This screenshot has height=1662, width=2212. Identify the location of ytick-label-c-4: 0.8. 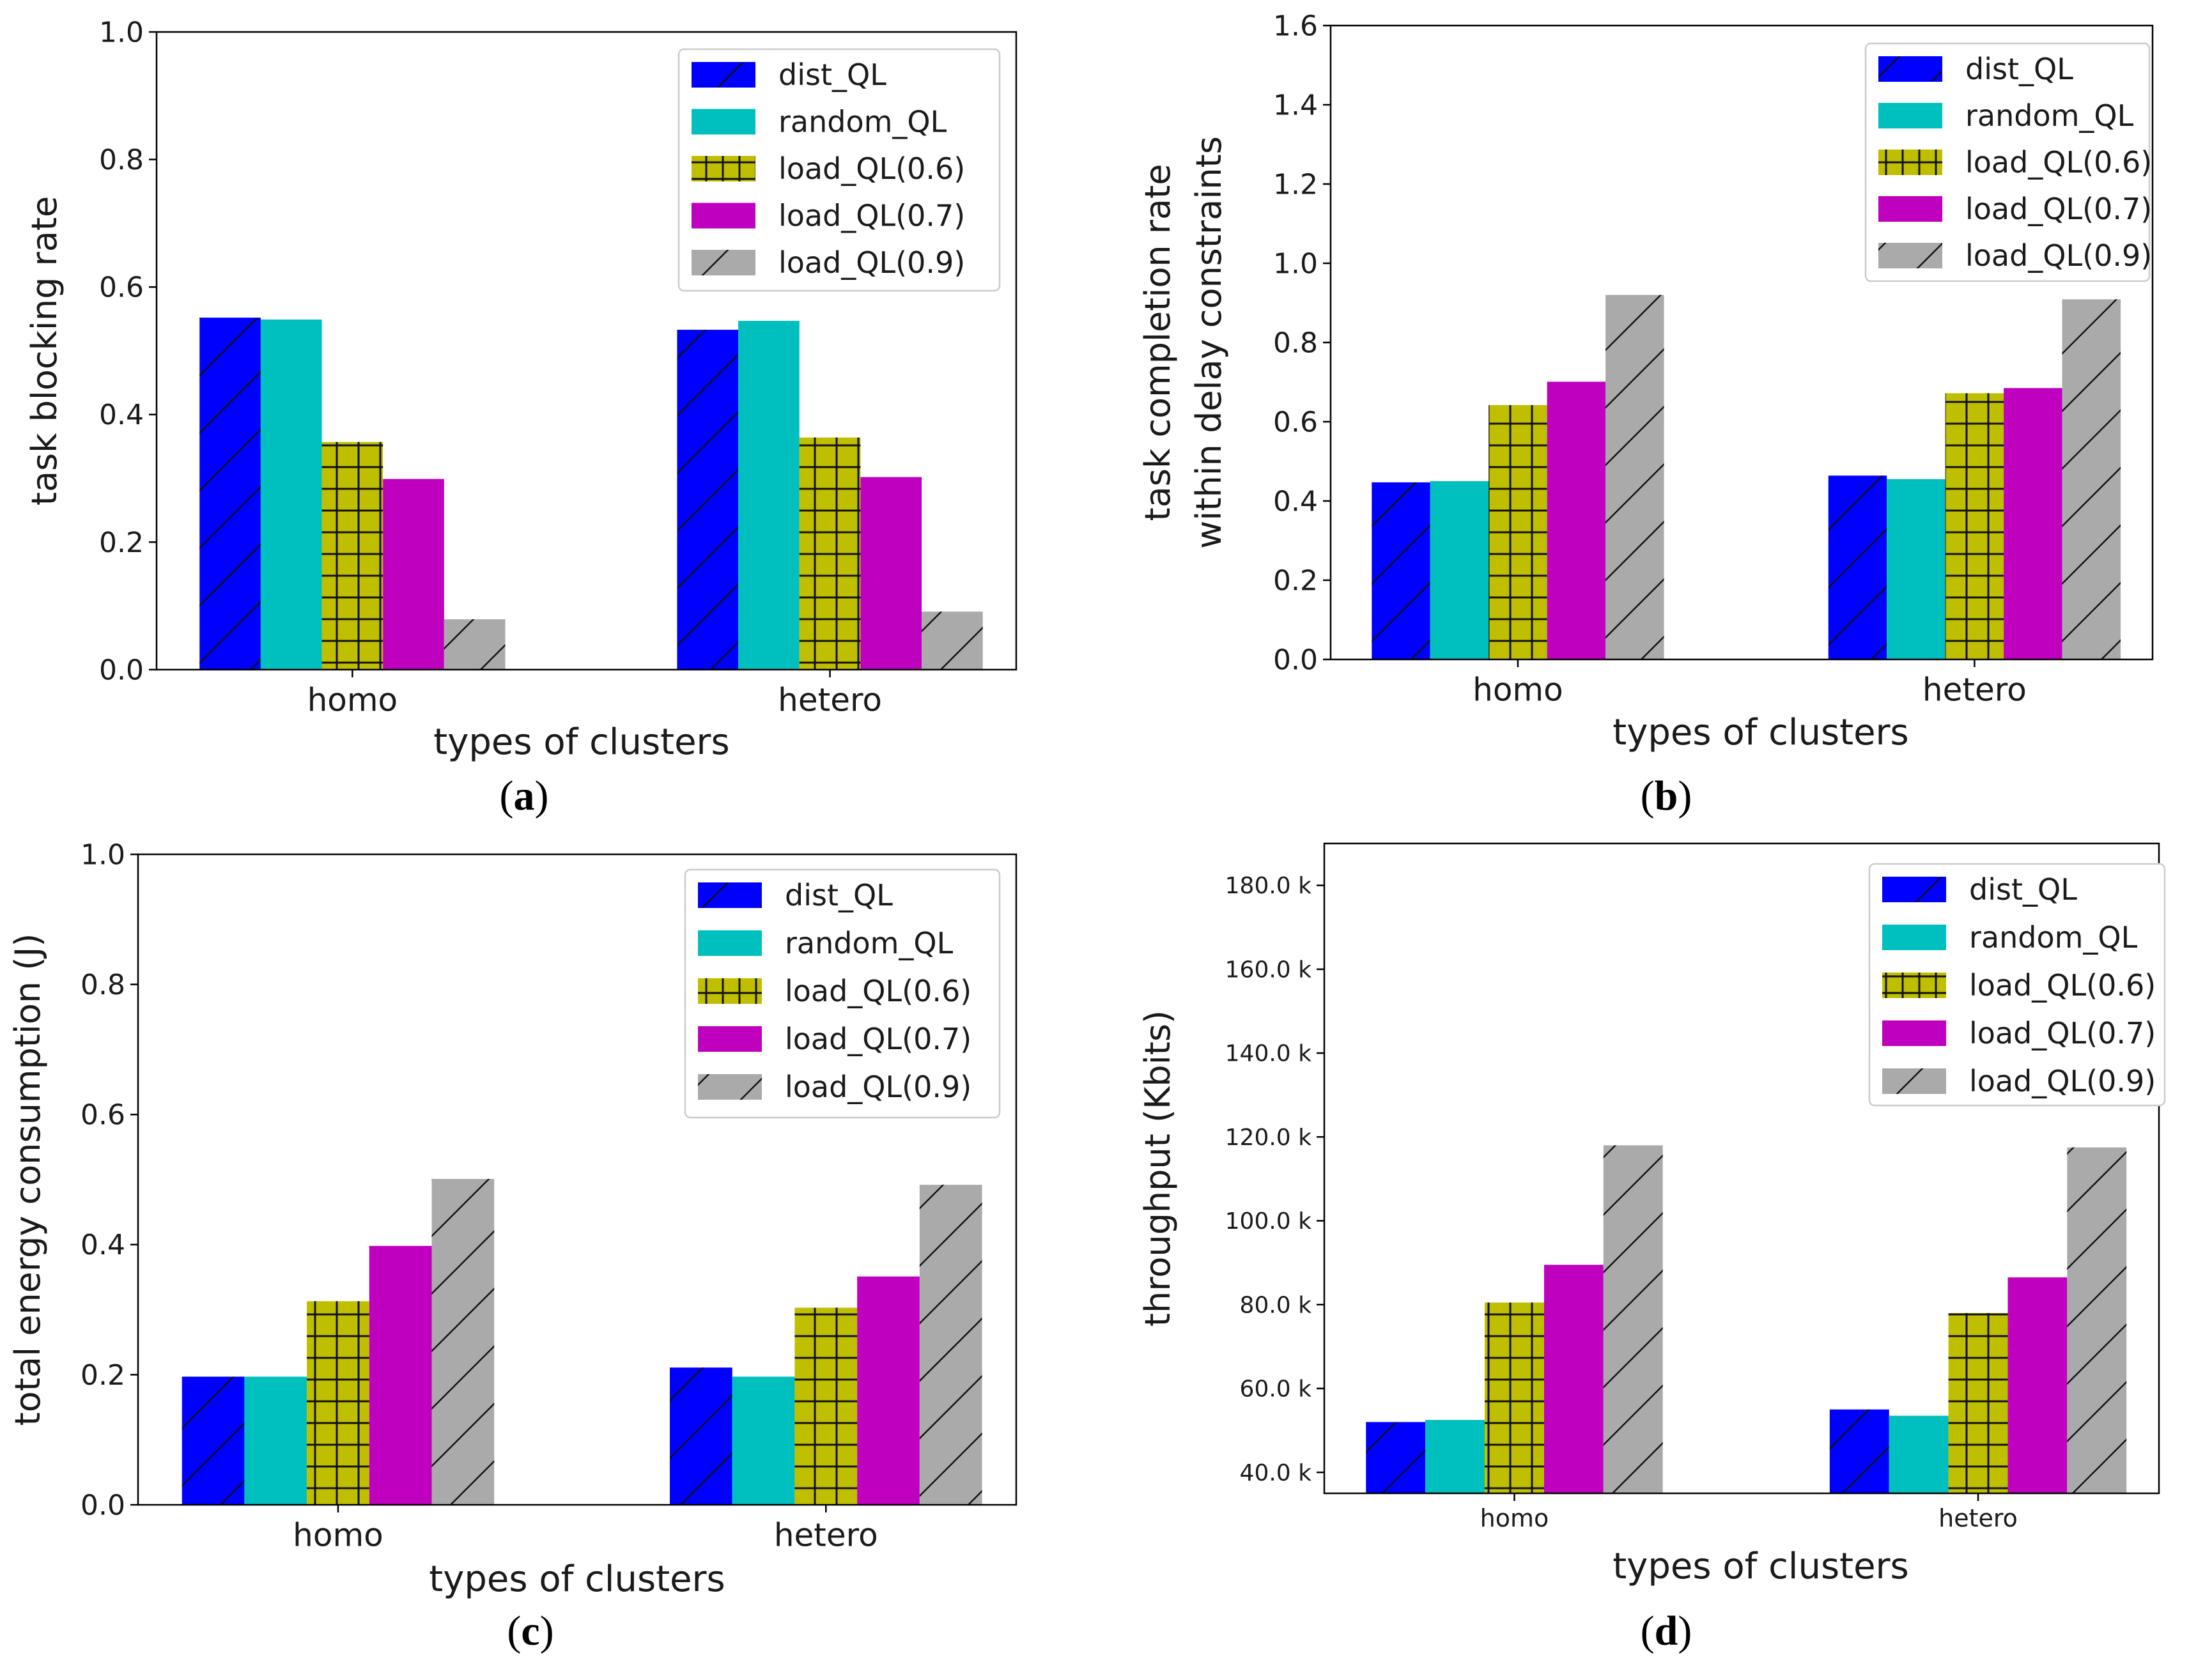
(103, 985).